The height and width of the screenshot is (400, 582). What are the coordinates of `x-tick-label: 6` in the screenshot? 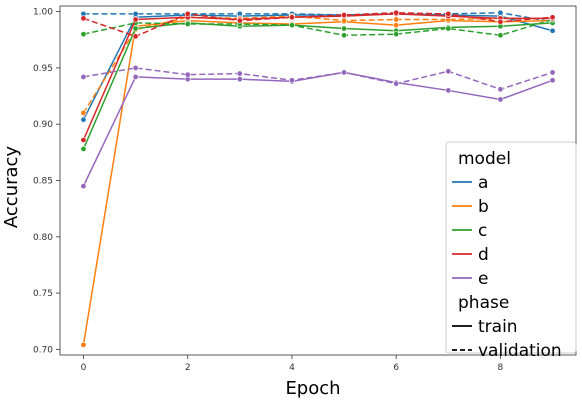 It's located at (396, 368).